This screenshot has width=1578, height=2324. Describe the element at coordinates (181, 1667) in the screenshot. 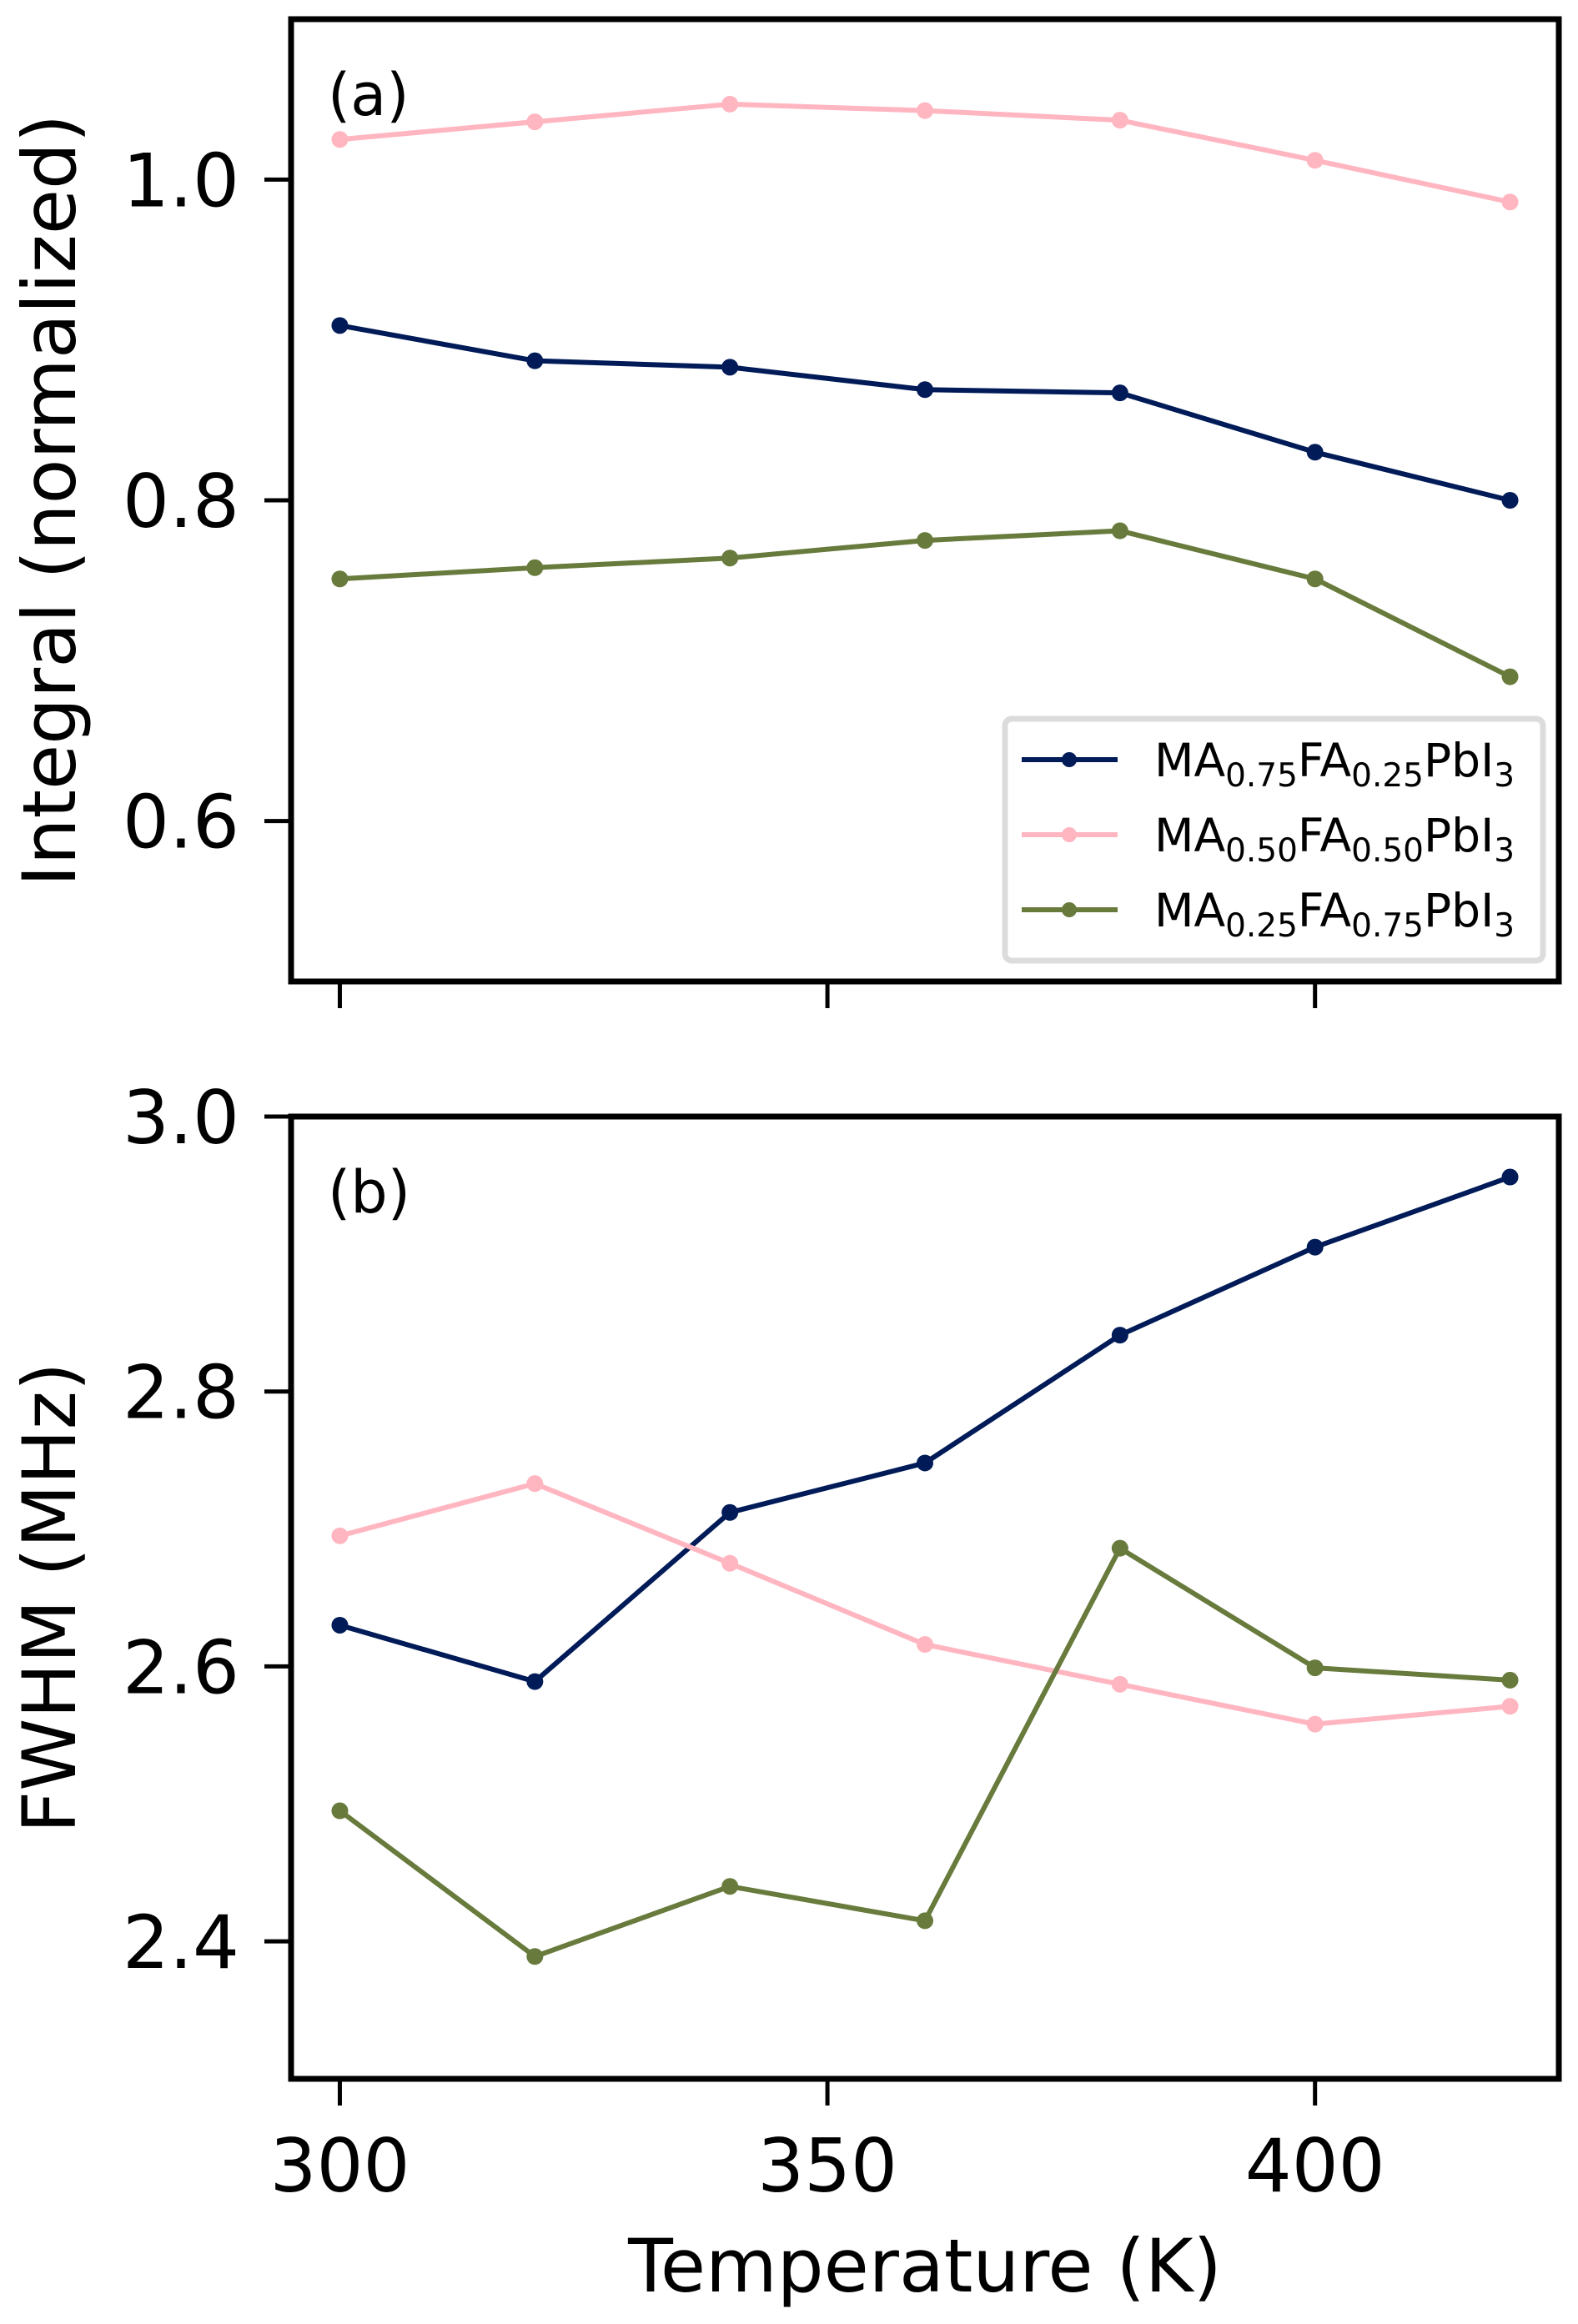

I see `panel-b-y-tick-label: 2.6` at that location.